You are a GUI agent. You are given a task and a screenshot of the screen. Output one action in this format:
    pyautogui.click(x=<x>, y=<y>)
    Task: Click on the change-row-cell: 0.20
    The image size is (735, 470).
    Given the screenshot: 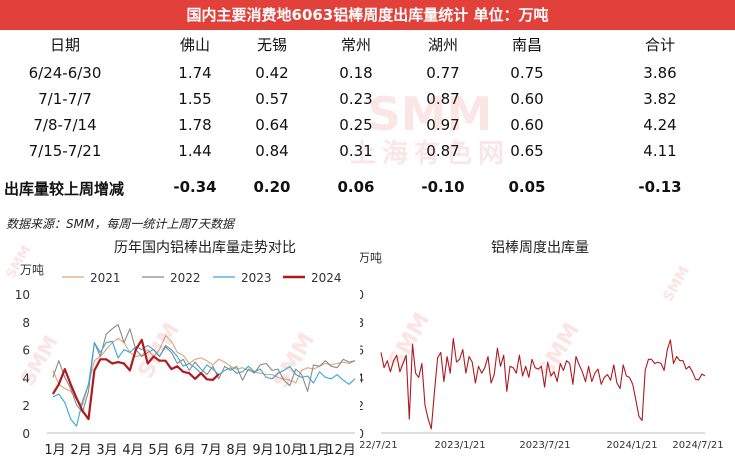 What is the action you would take?
    pyautogui.click(x=272, y=187)
    